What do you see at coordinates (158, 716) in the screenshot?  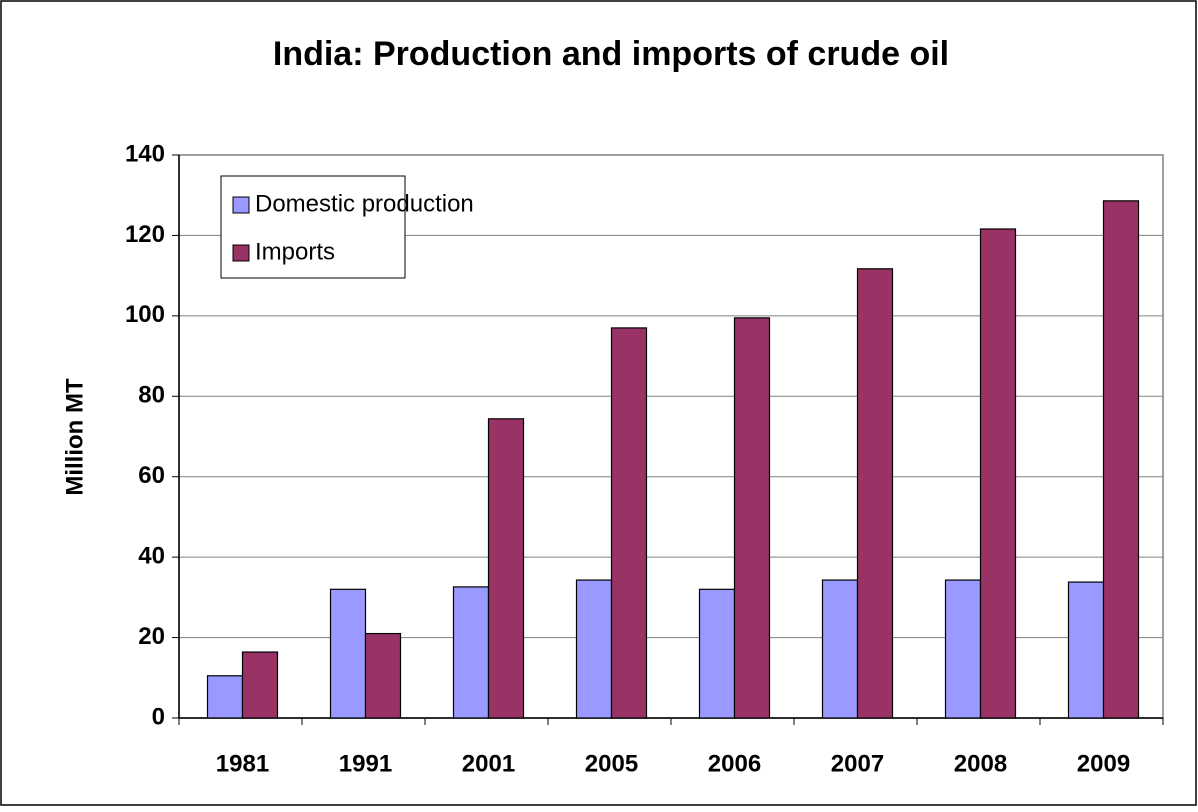 I see `y-tick-label: 0` at bounding box center [158, 716].